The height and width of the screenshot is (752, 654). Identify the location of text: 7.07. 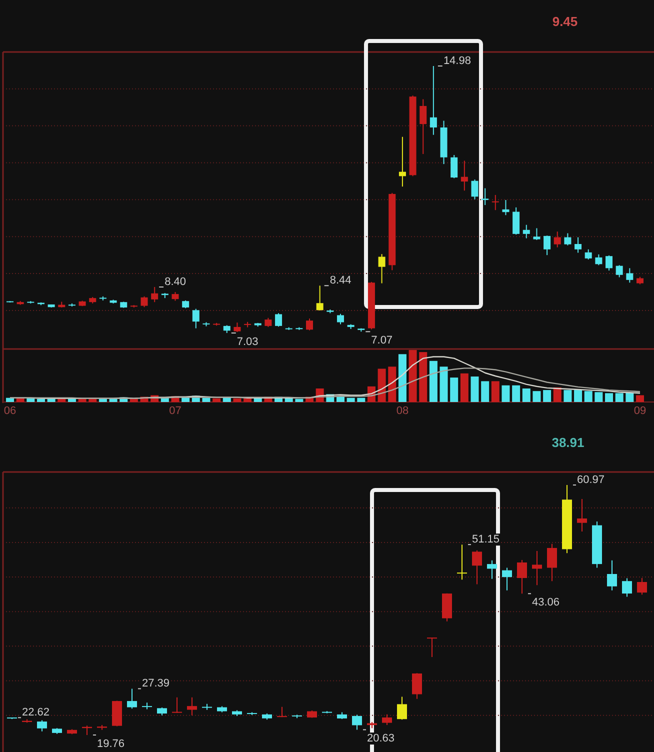
(382, 340).